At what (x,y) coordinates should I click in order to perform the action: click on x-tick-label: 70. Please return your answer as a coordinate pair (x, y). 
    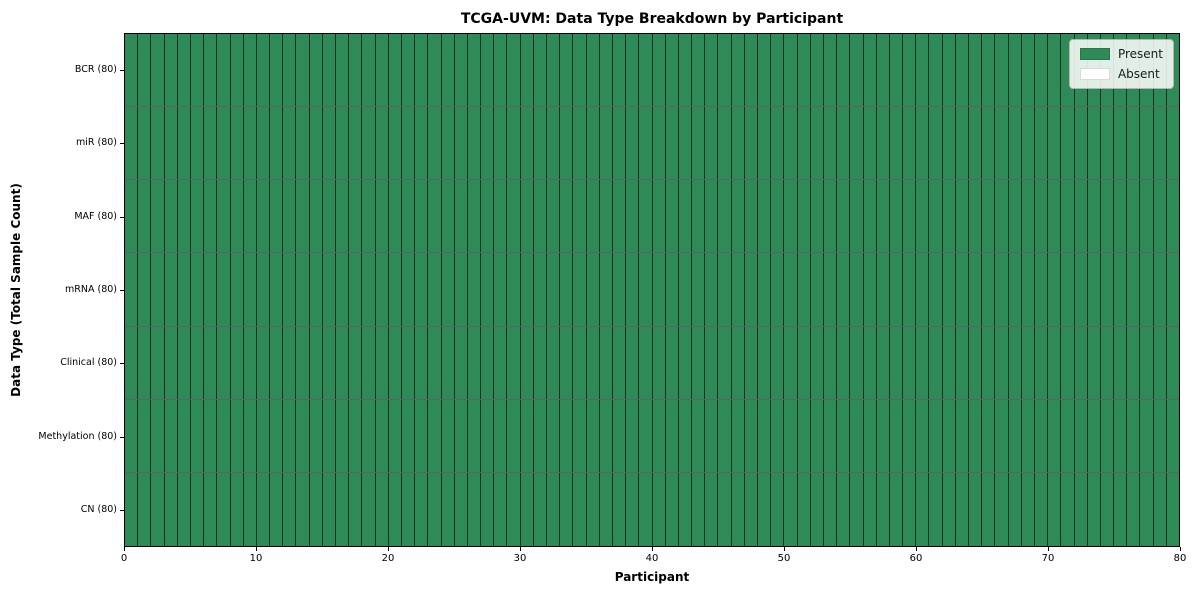
    Looking at the image, I should click on (1048, 558).